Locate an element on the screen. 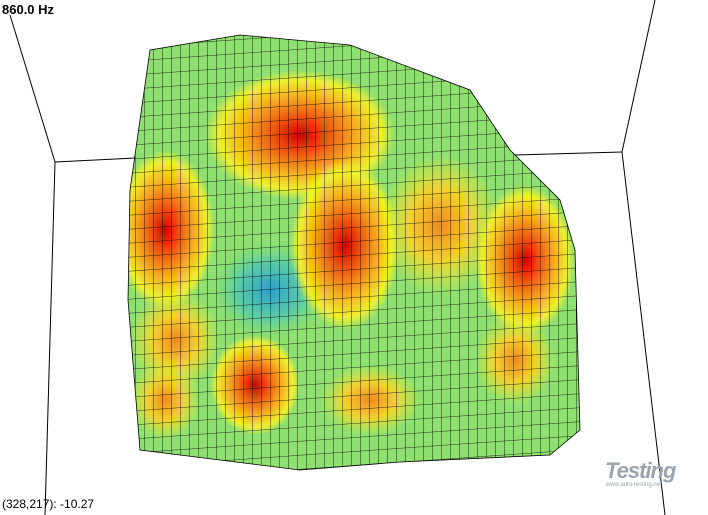  watermark-logo: Testing is located at coordinates (640, 470).